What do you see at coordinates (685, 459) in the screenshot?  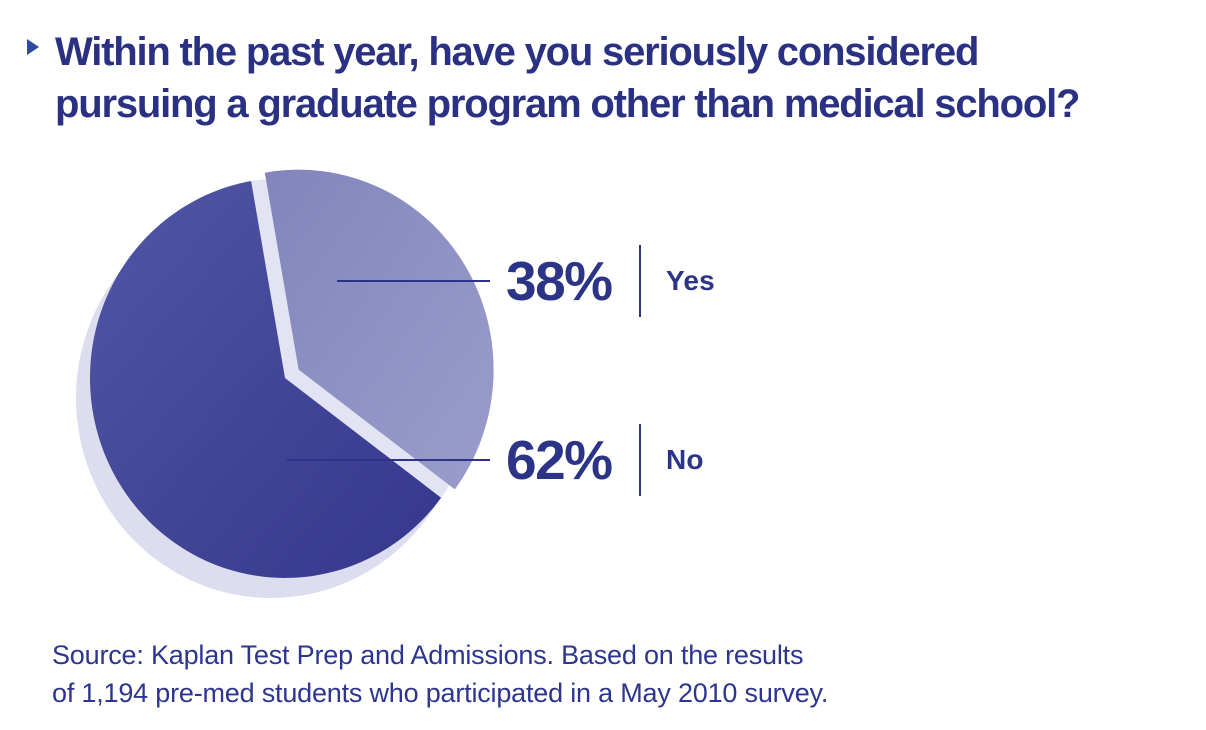 I see `answer-label-no: No` at bounding box center [685, 459].